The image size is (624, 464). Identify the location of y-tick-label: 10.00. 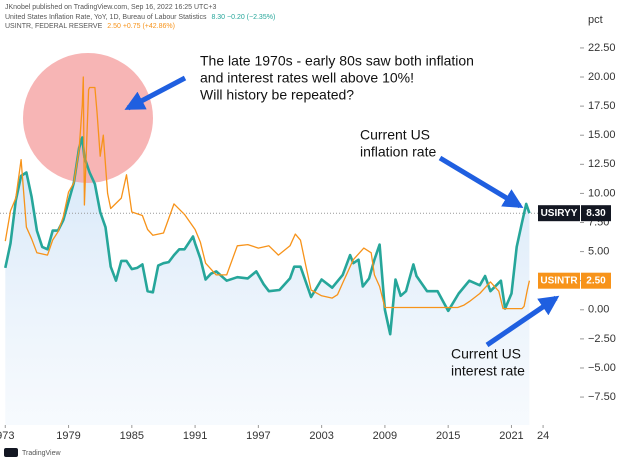
(602, 193).